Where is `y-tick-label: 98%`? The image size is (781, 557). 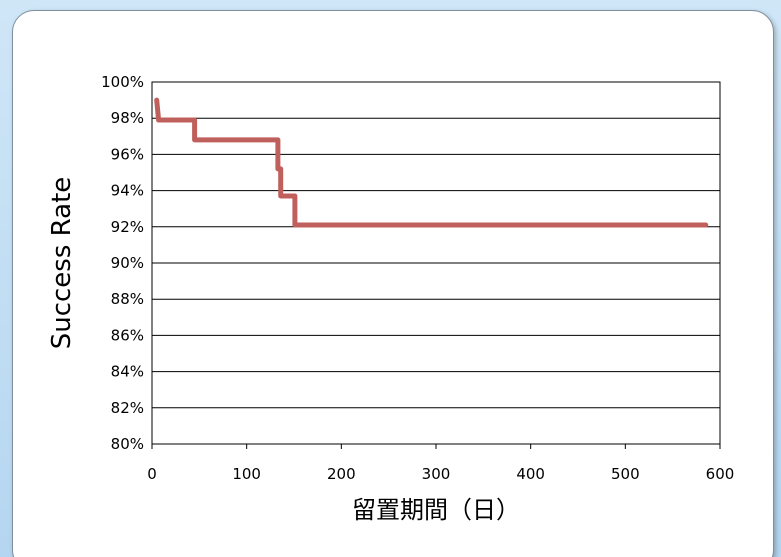
y-tick-label: 98% is located at coordinates (127, 118).